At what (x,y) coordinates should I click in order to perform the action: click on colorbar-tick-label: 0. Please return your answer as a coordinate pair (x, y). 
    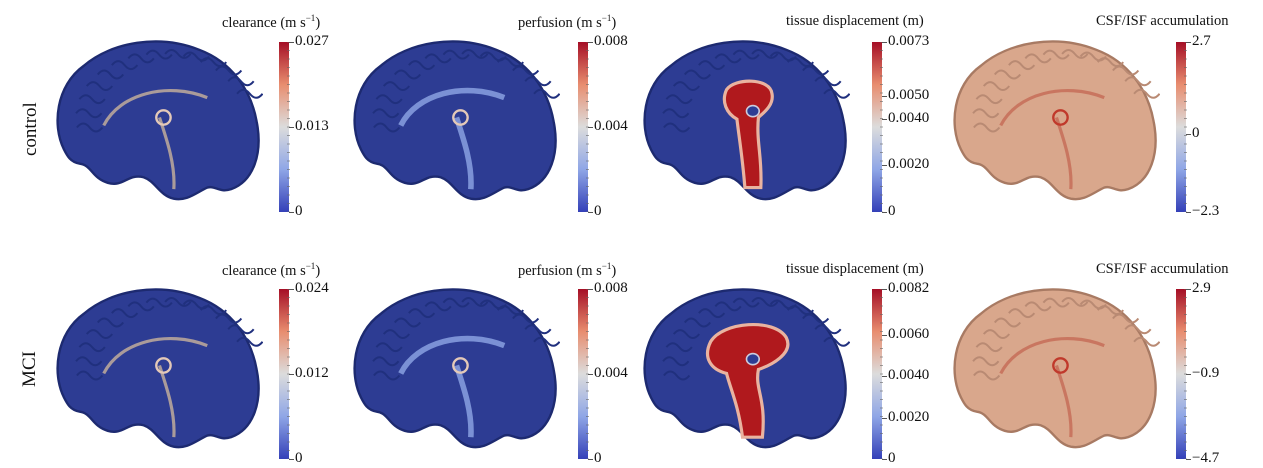
    Looking at the image, I should click on (1196, 132).